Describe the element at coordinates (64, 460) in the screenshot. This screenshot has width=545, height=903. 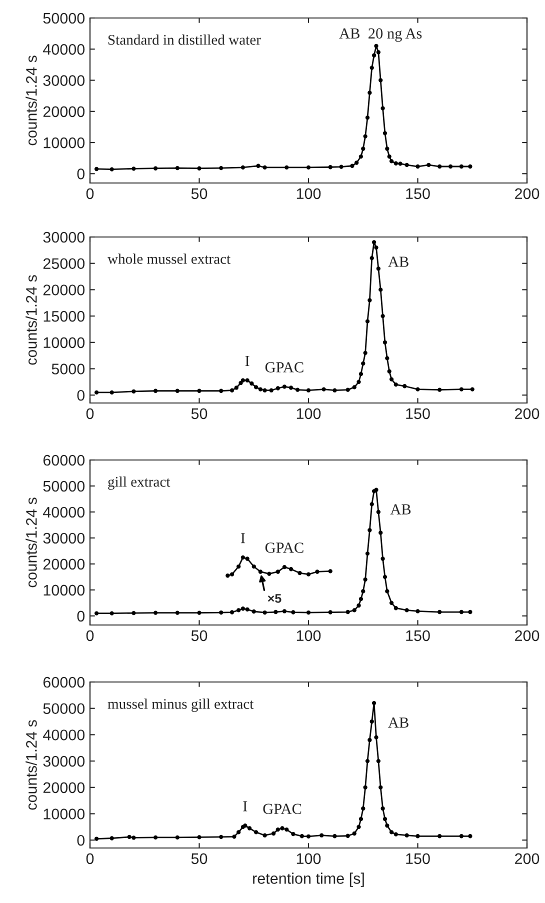
I see `y-tick-label: 60000` at that location.